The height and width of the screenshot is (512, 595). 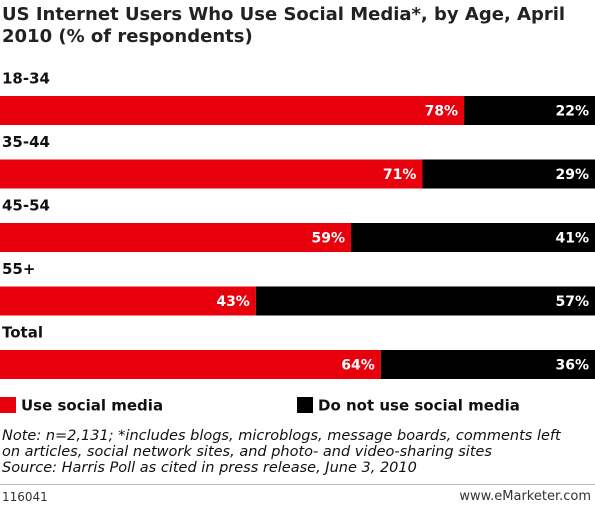 What do you see at coordinates (400, 175) in the screenshot?
I see `value-label: 71%` at bounding box center [400, 175].